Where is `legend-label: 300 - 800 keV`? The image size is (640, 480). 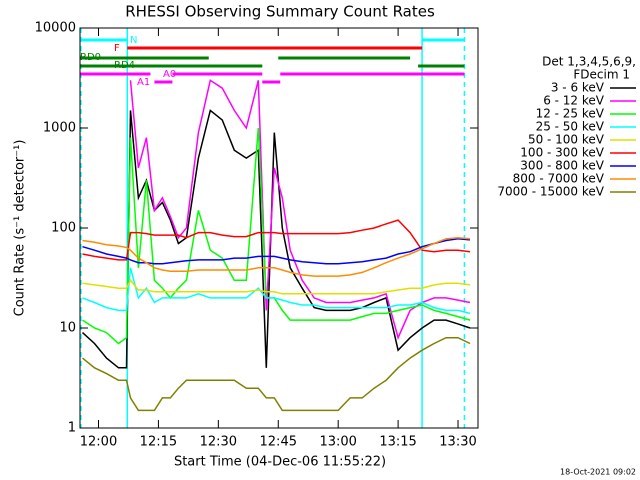 legend-label: 300 - 800 keV is located at coordinates (562, 166).